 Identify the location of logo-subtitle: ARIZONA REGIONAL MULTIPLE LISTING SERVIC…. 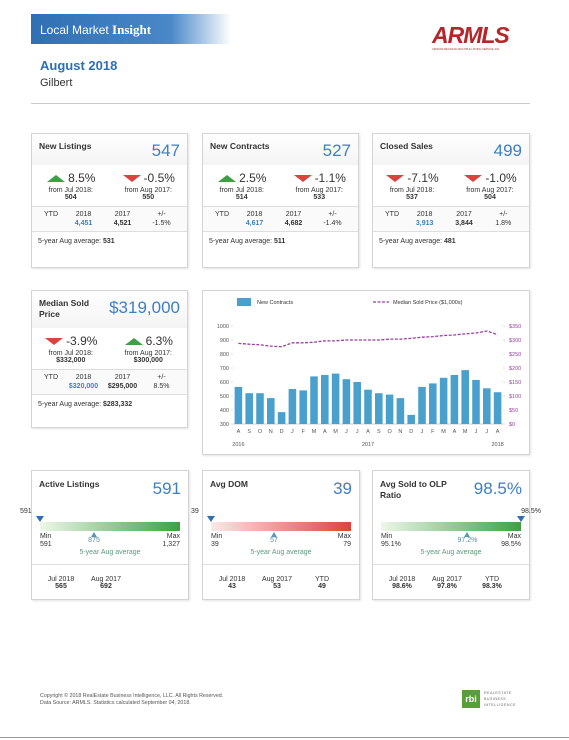
(466, 49).